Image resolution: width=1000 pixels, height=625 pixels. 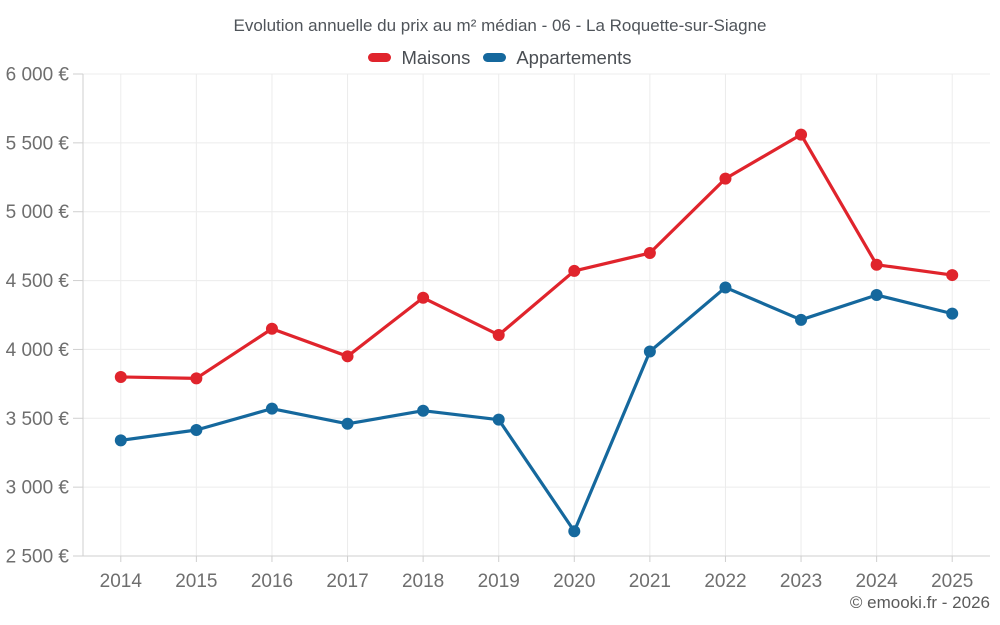 What do you see at coordinates (952, 581) in the screenshot?
I see `x-tick-label: 2025` at bounding box center [952, 581].